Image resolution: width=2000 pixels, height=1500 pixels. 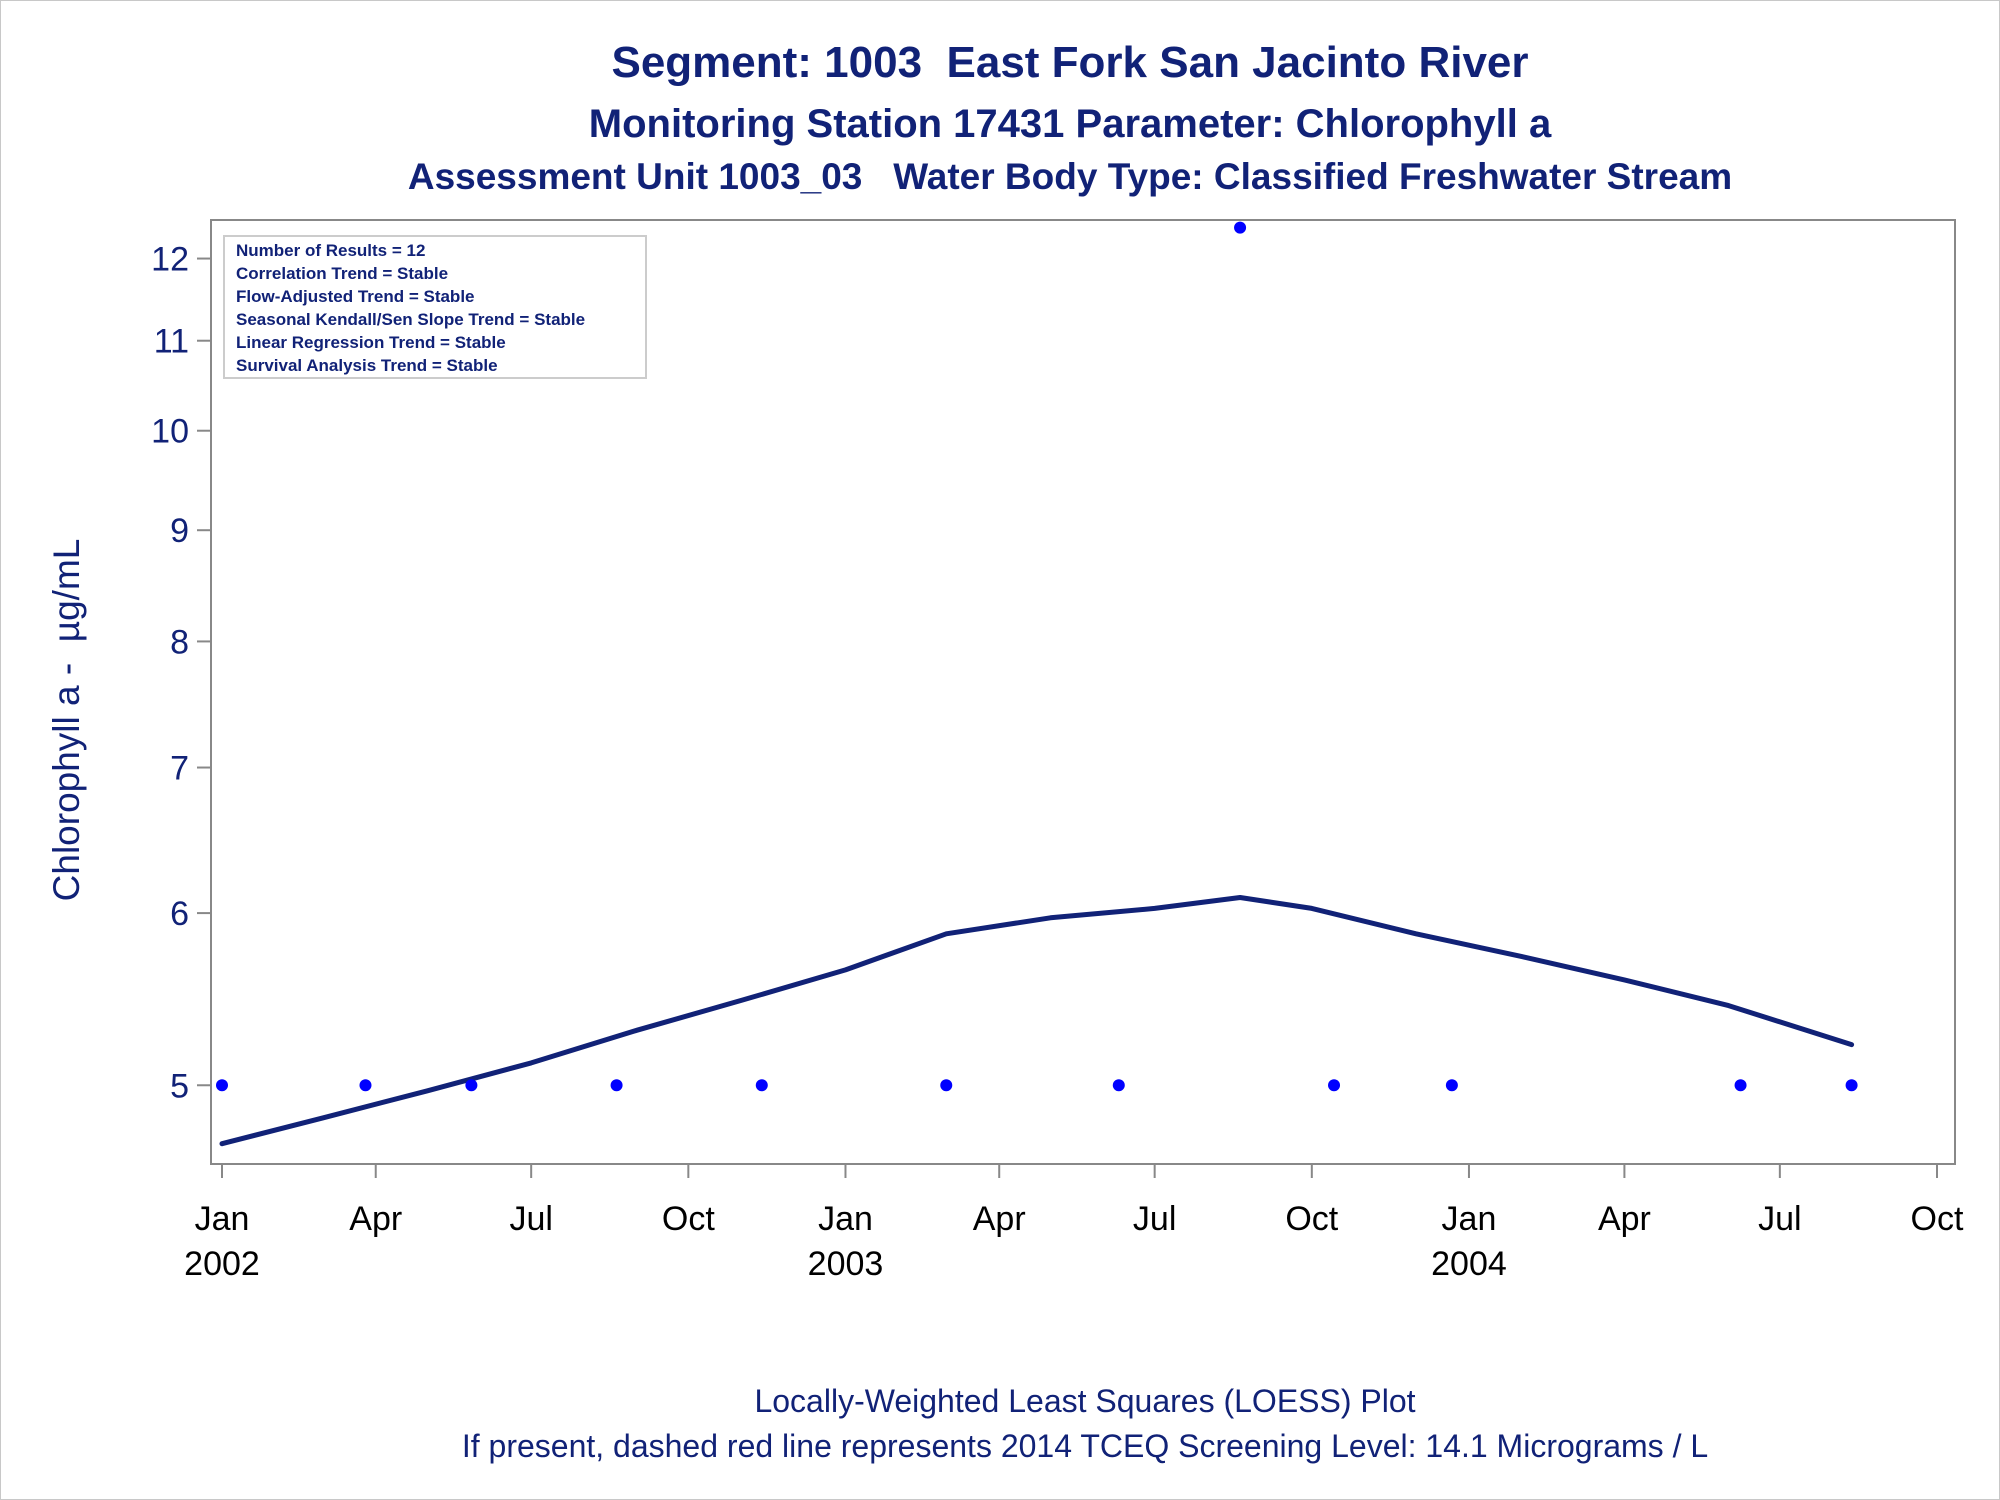 What do you see at coordinates (179, 1086) in the screenshot?
I see `y-tick-label: 5` at bounding box center [179, 1086].